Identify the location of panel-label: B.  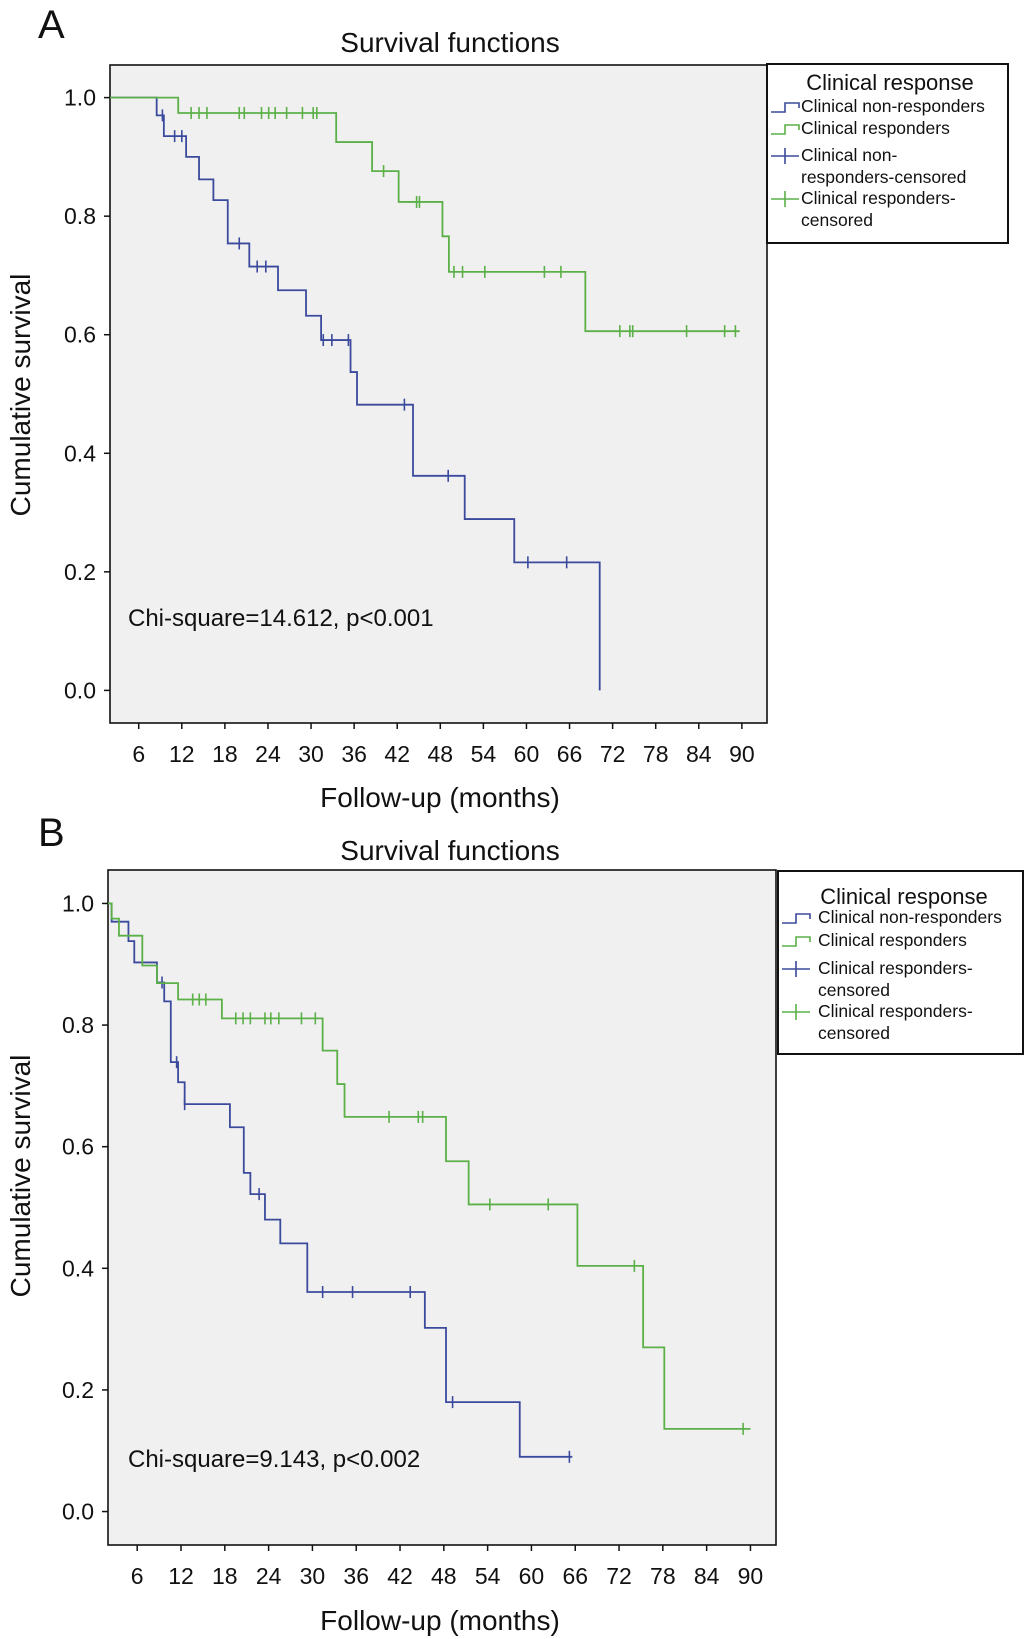
(51, 833).